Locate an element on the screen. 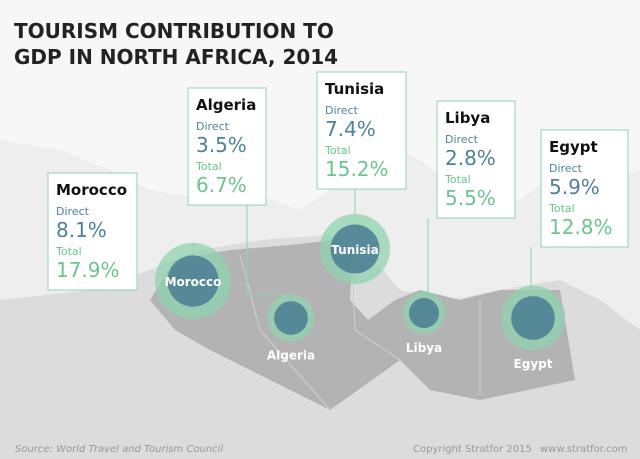 This screenshot has width=640, height=459. map-label: Tunisia is located at coordinates (354, 250).